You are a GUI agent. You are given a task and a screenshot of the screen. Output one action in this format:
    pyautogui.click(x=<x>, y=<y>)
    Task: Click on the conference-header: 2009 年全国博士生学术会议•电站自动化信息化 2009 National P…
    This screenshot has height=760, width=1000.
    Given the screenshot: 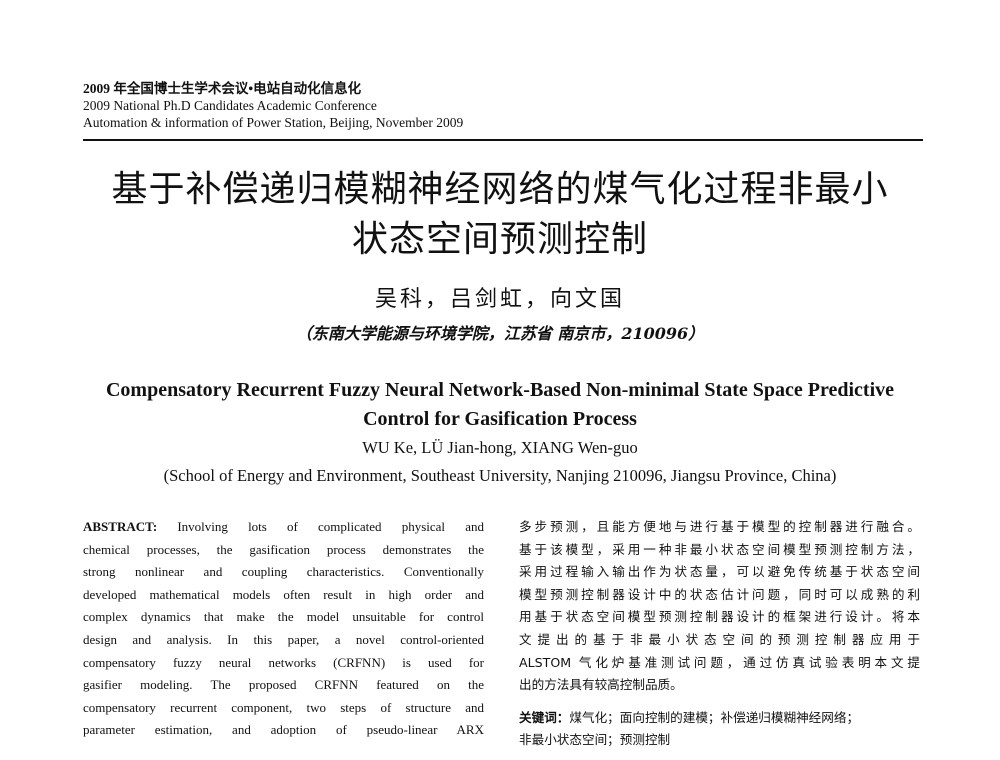 What is the action you would take?
    pyautogui.click(x=273, y=105)
    